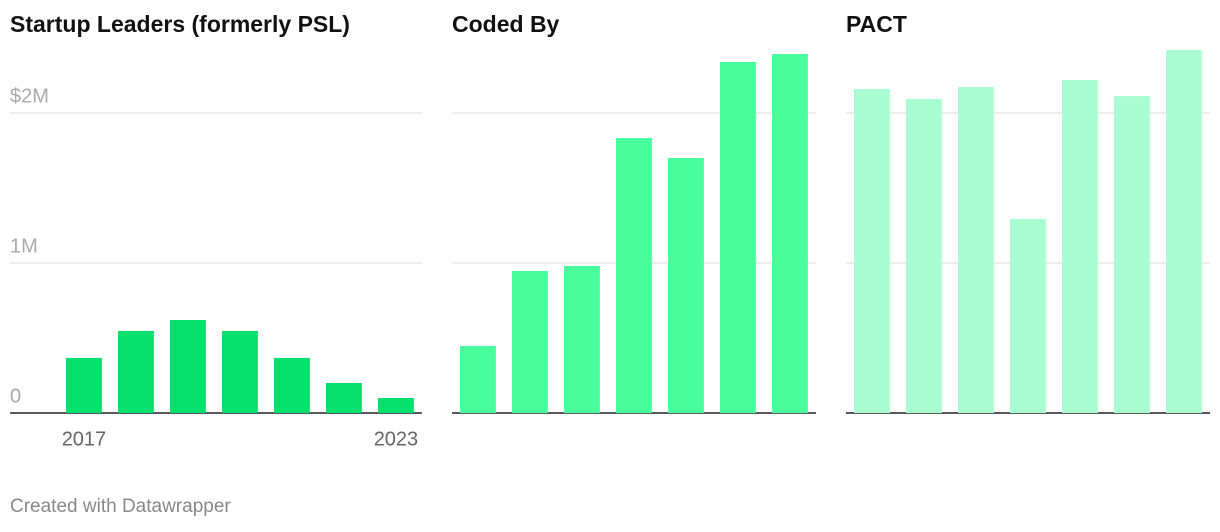  I want to click on panel-title: Startup Leaders (formerly PSL), so click(180, 24).